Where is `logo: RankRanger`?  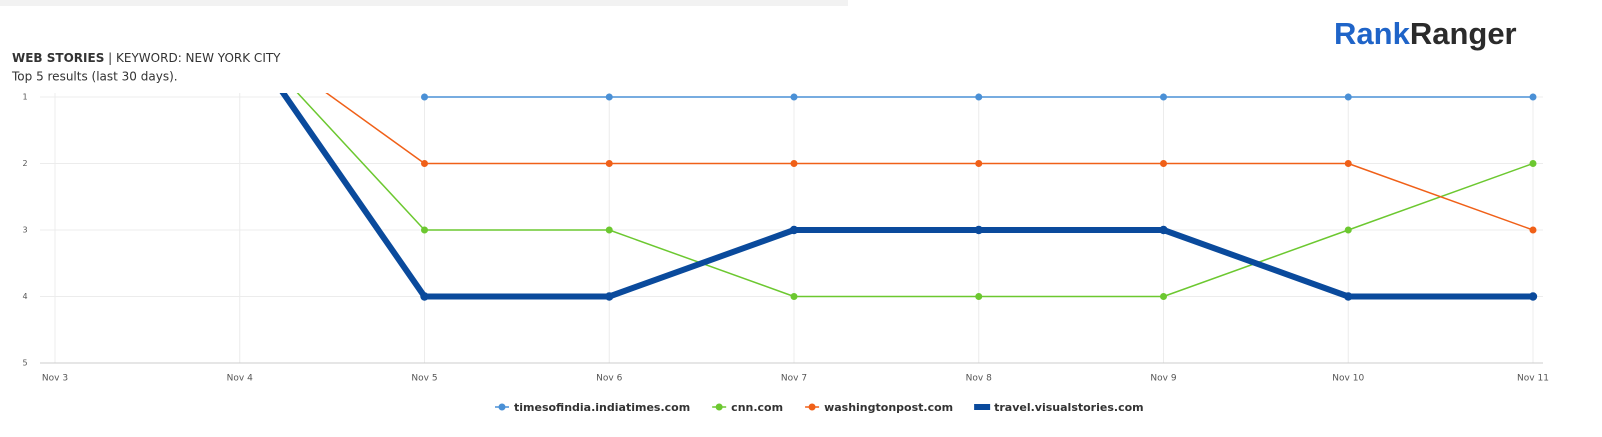
logo: RankRanger is located at coordinates (1425, 33).